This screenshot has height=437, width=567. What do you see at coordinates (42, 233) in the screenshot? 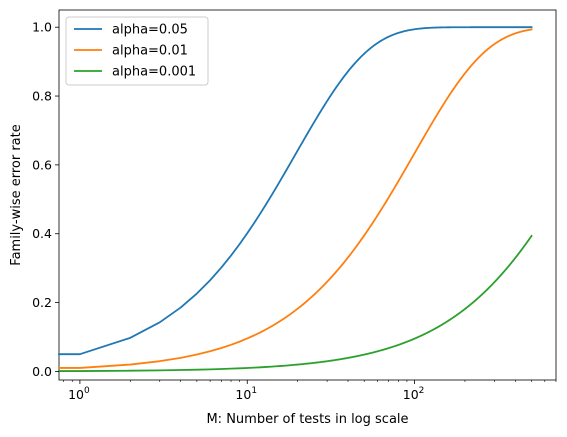
I see `y-tick-label: 0.4` at bounding box center [42, 233].